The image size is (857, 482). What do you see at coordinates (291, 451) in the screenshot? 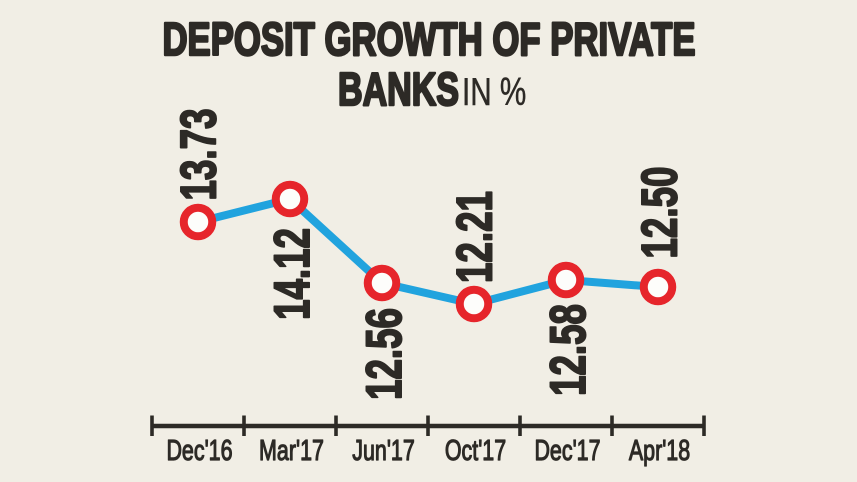
I see `svg-text: Mar'17` at bounding box center [291, 451].